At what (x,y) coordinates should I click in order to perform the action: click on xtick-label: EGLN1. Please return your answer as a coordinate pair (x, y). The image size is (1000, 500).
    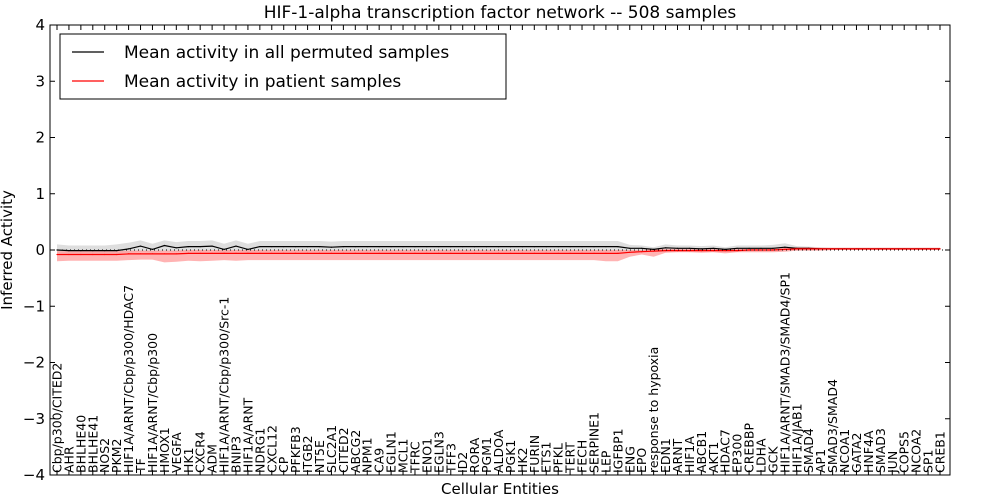
    Looking at the image, I should click on (391, 452).